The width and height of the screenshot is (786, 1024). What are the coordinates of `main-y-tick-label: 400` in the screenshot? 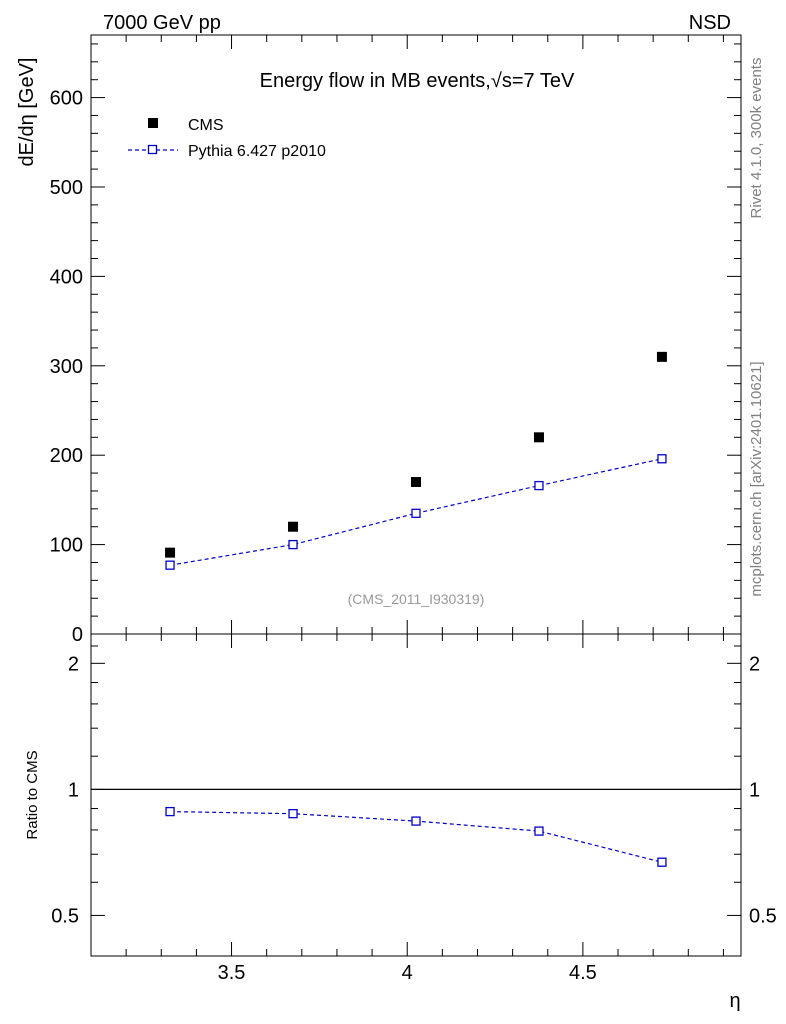 It's located at (66, 277).